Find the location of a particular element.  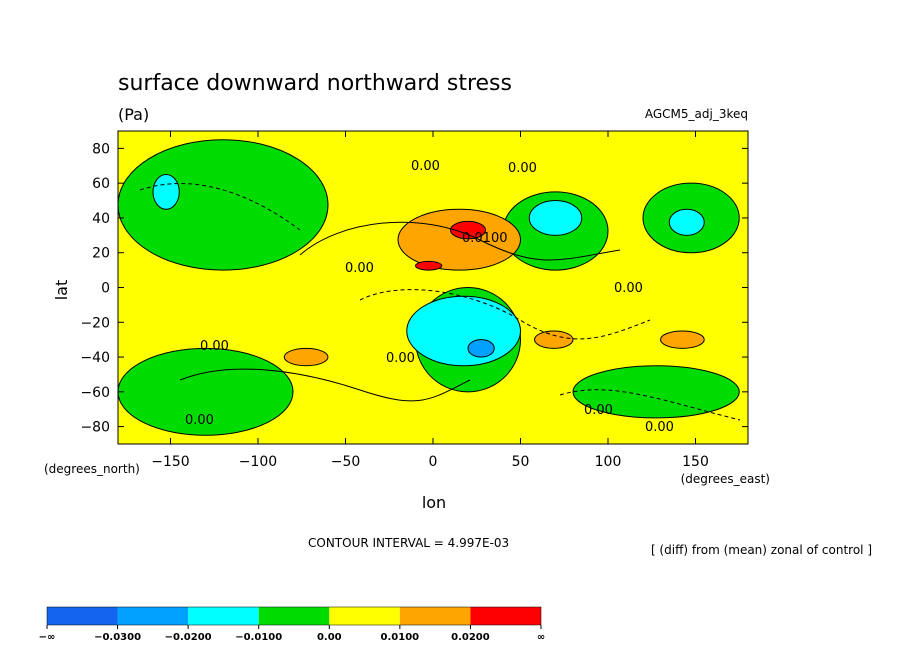

region-blue is located at coordinates (481, 348).